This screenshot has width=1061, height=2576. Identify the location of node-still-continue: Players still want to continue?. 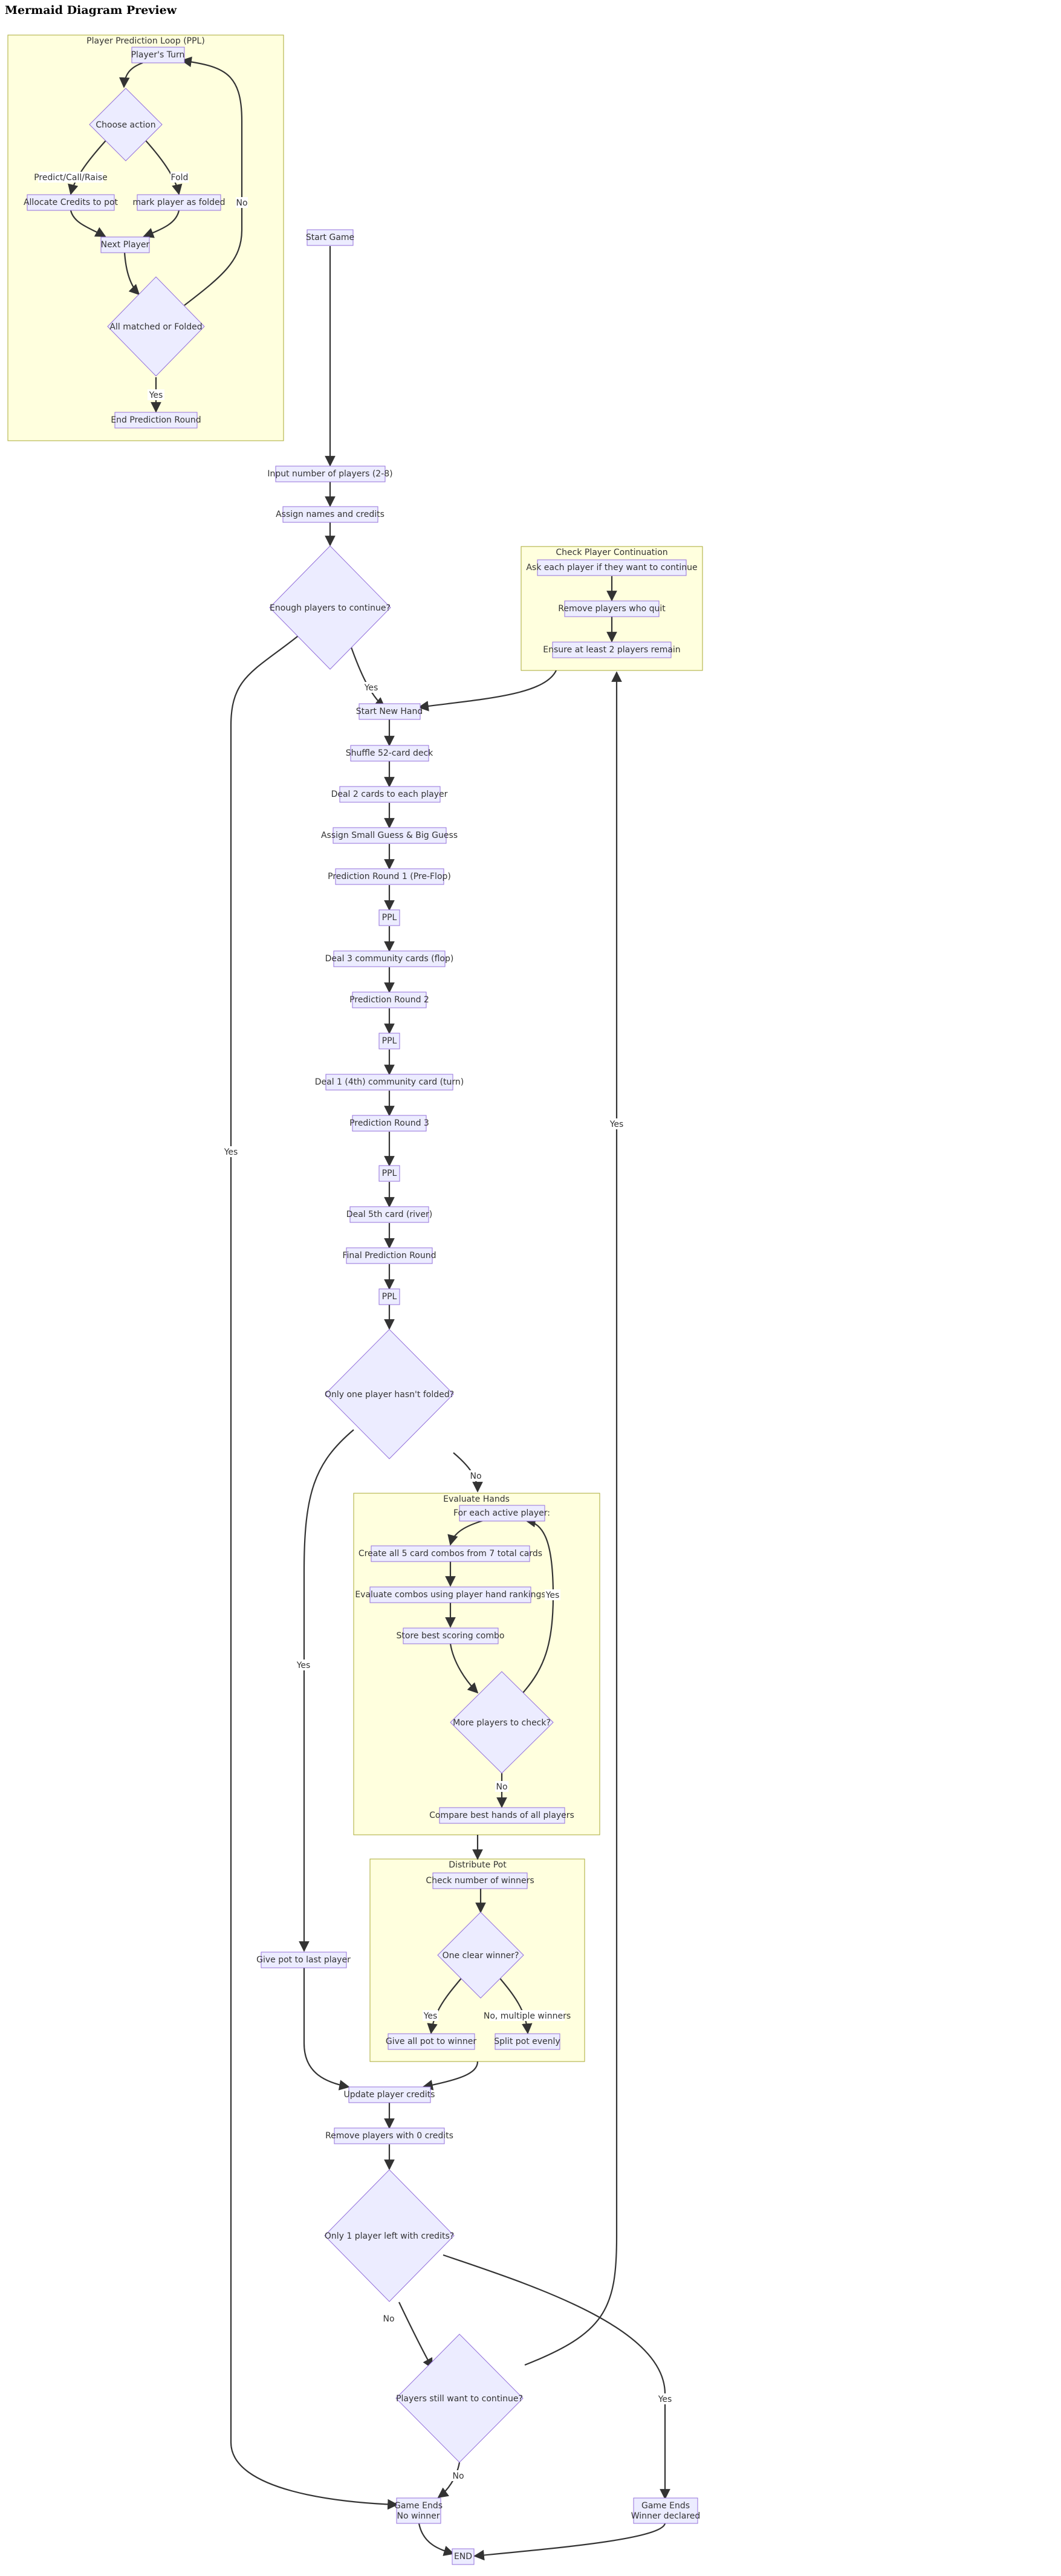
(459, 2398).